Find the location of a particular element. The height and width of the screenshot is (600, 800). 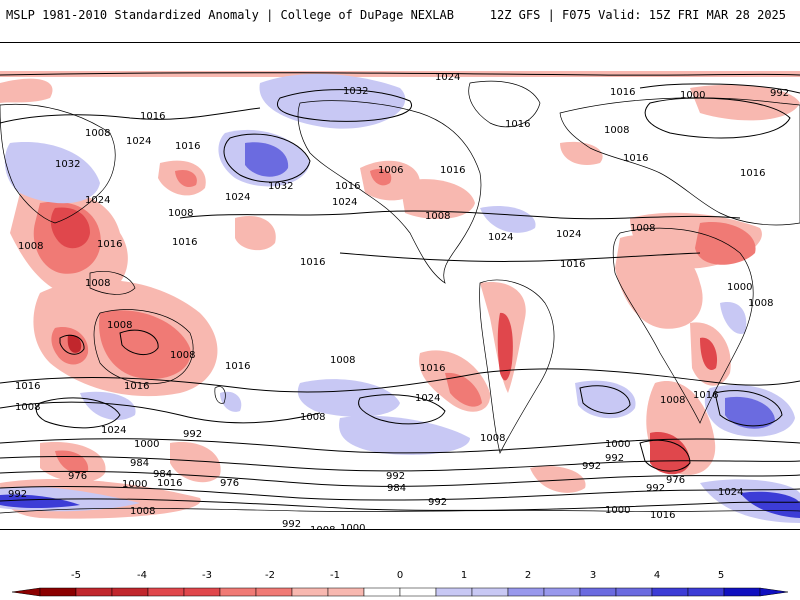

colorbar-tick: 4 is located at coordinates (657, 575).